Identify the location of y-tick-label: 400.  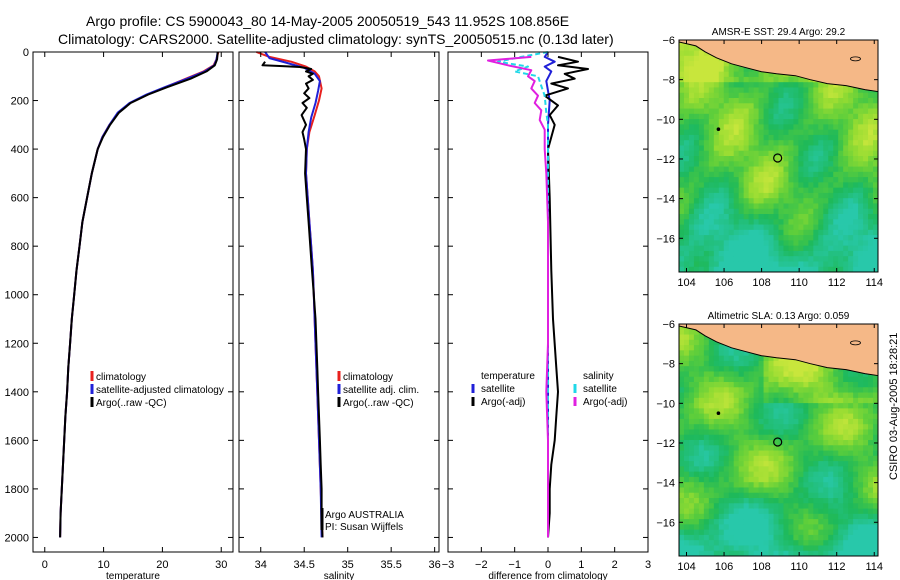
(20, 150).